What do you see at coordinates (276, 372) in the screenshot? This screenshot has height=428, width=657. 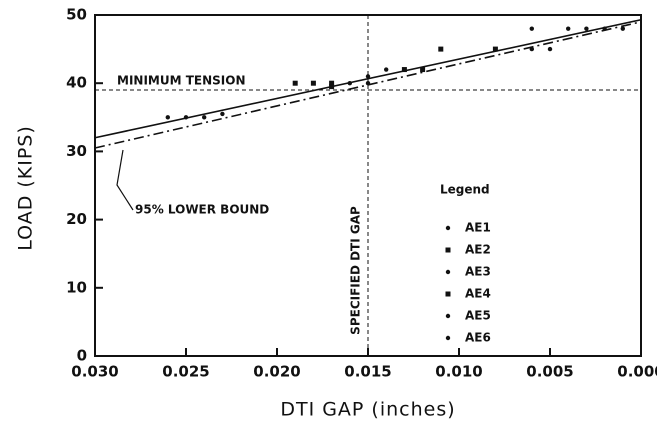 I see `x-tick-label: 0.020` at bounding box center [276, 372].